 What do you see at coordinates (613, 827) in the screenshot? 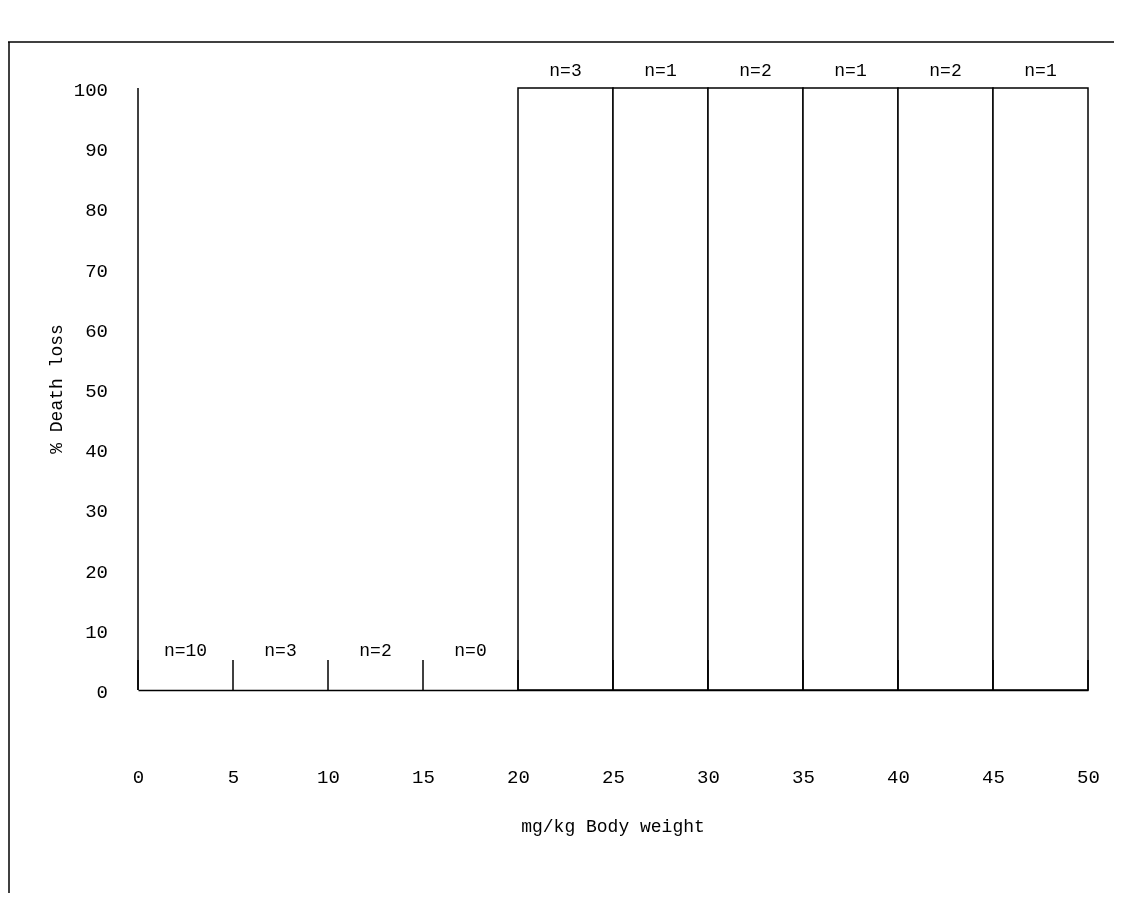
I see `x-axis-title: mg/kg Body weight` at bounding box center [613, 827].